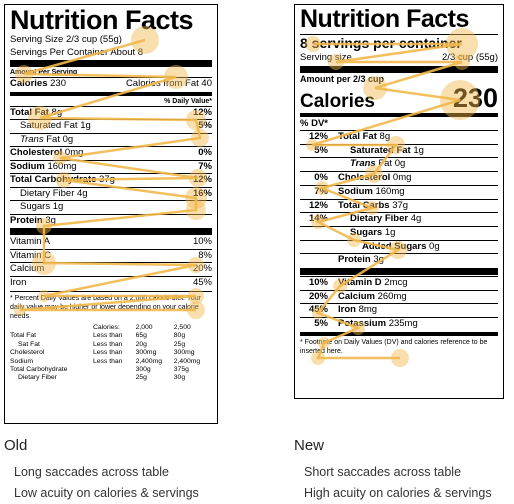  What do you see at coordinates (384, 19) in the screenshot?
I see `new-label-title: Nutrition Facts` at bounding box center [384, 19].